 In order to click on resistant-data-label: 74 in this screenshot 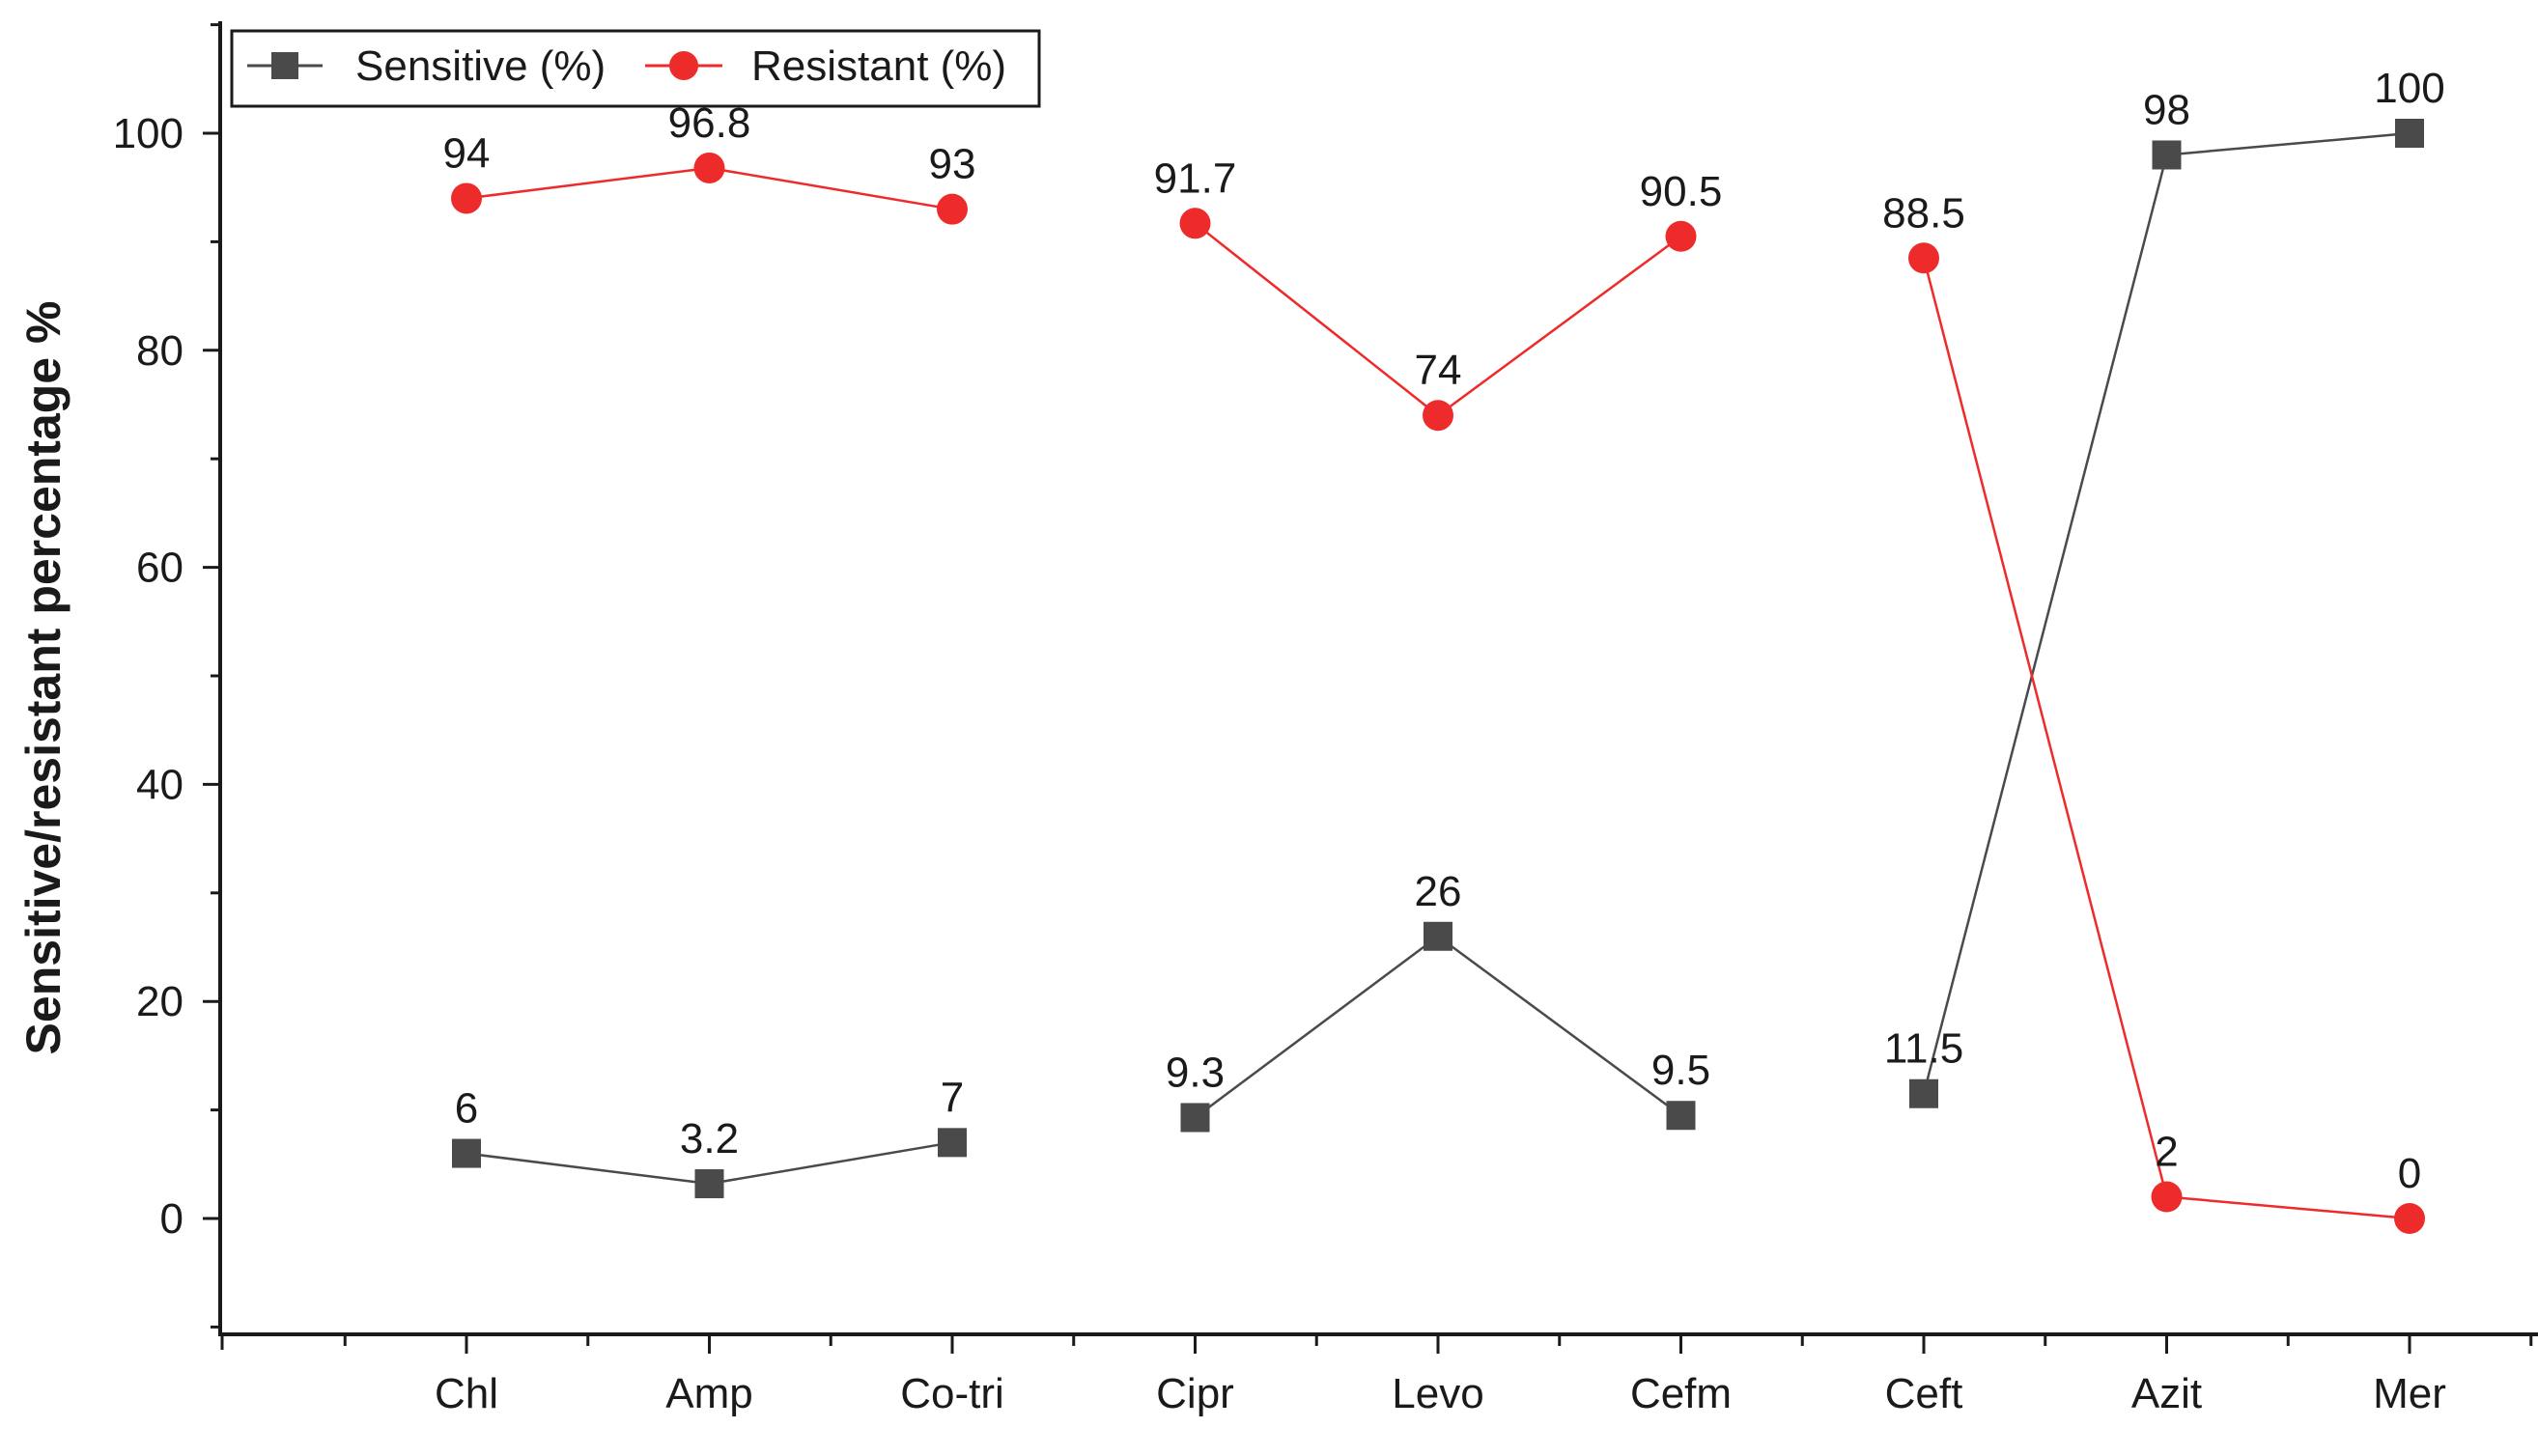, I will do `click(1438, 371)`.